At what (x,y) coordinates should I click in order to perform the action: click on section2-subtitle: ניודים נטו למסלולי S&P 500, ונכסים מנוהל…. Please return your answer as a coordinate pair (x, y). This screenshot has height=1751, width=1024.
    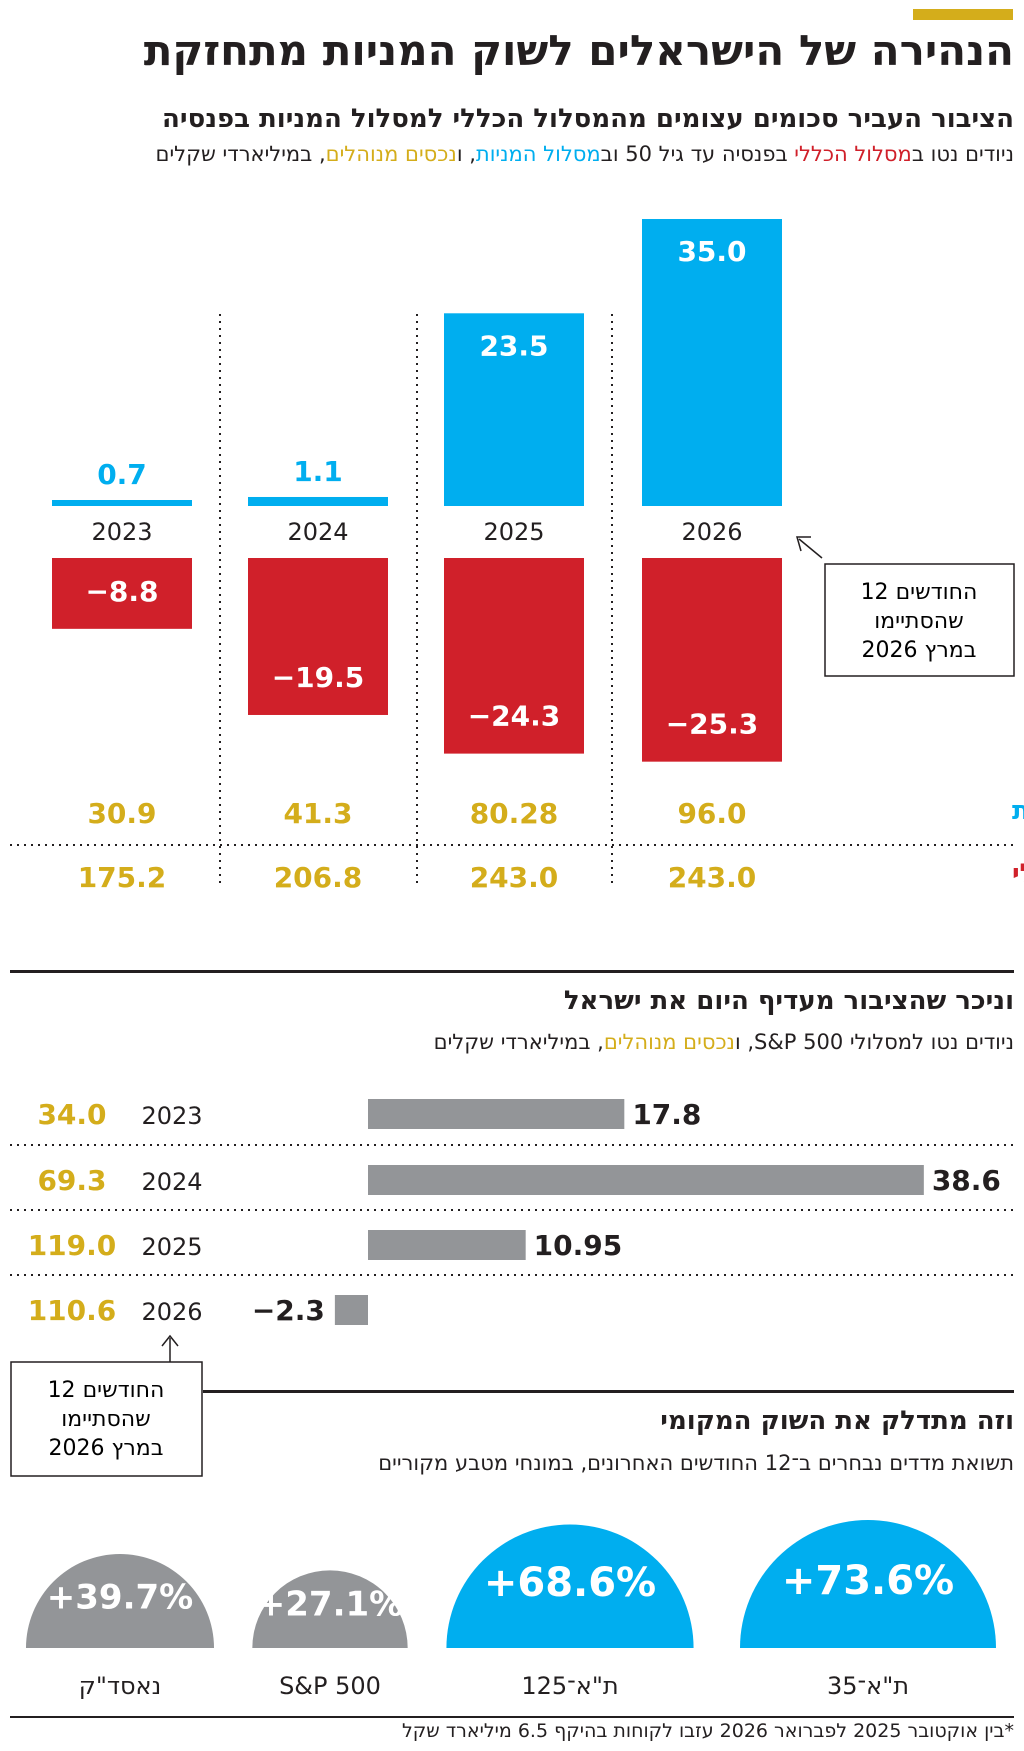
    Looking at the image, I should click on (724, 1042).